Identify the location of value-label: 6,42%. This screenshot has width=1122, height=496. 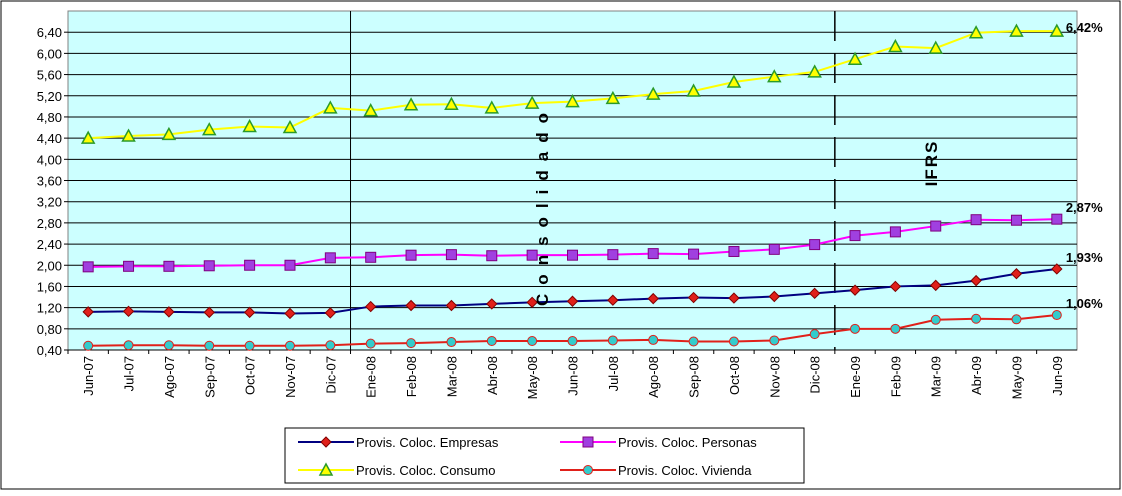
(1084, 27).